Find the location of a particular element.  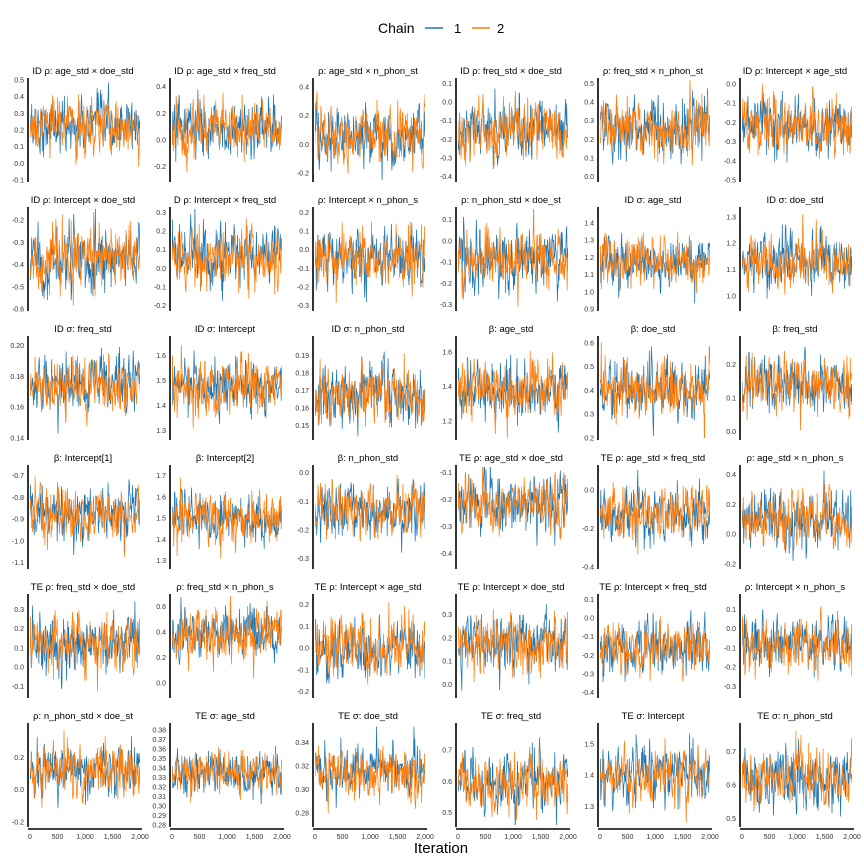

trace-panel: β: freq_std 0.0 0.1 0.2 is located at coordinates (789, 382).